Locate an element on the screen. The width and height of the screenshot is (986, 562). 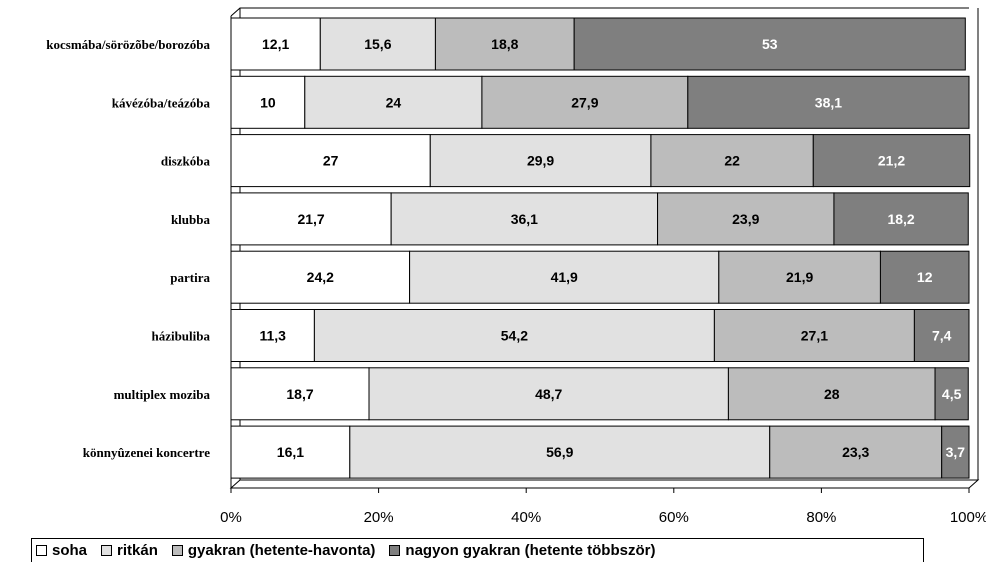
data-label-1-3: 38,1 is located at coordinates (828, 102).